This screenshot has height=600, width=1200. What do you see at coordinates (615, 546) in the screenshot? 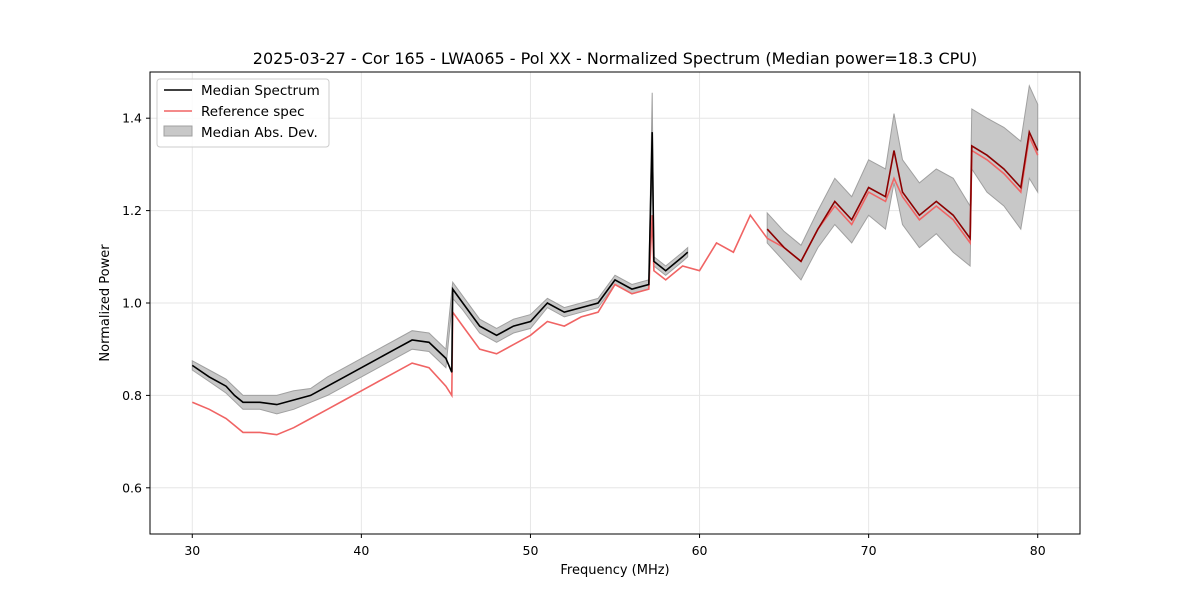
I see `x-axis-ticks: 30 40 50 60 70 80` at bounding box center [615, 546].